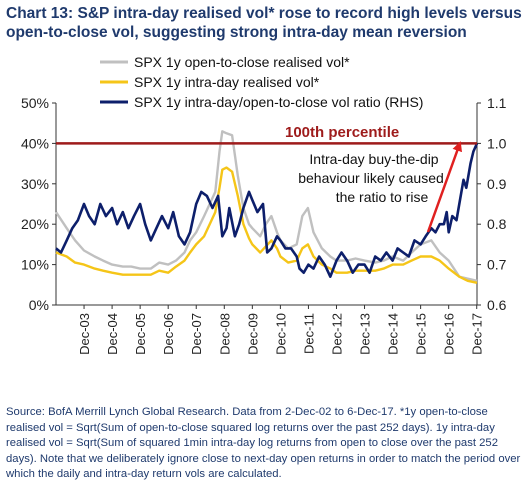 Image resolution: width=528 pixels, height=500 pixels. I want to click on x-tick-label: Dec-17, so click(477, 334).